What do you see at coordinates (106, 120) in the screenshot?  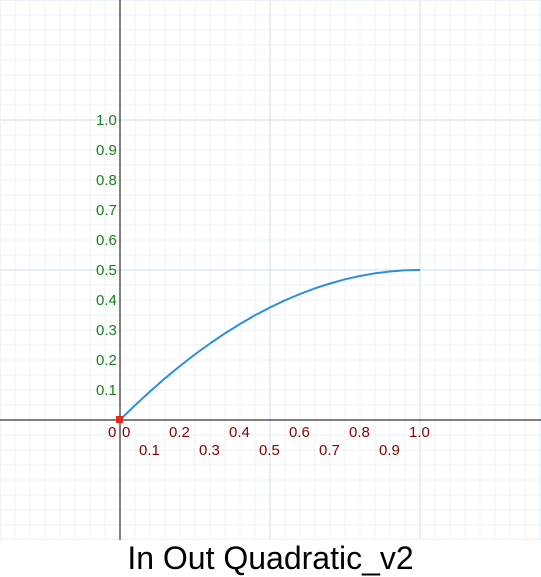 I see `y-tick-label: 1.0` at bounding box center [106, 120].